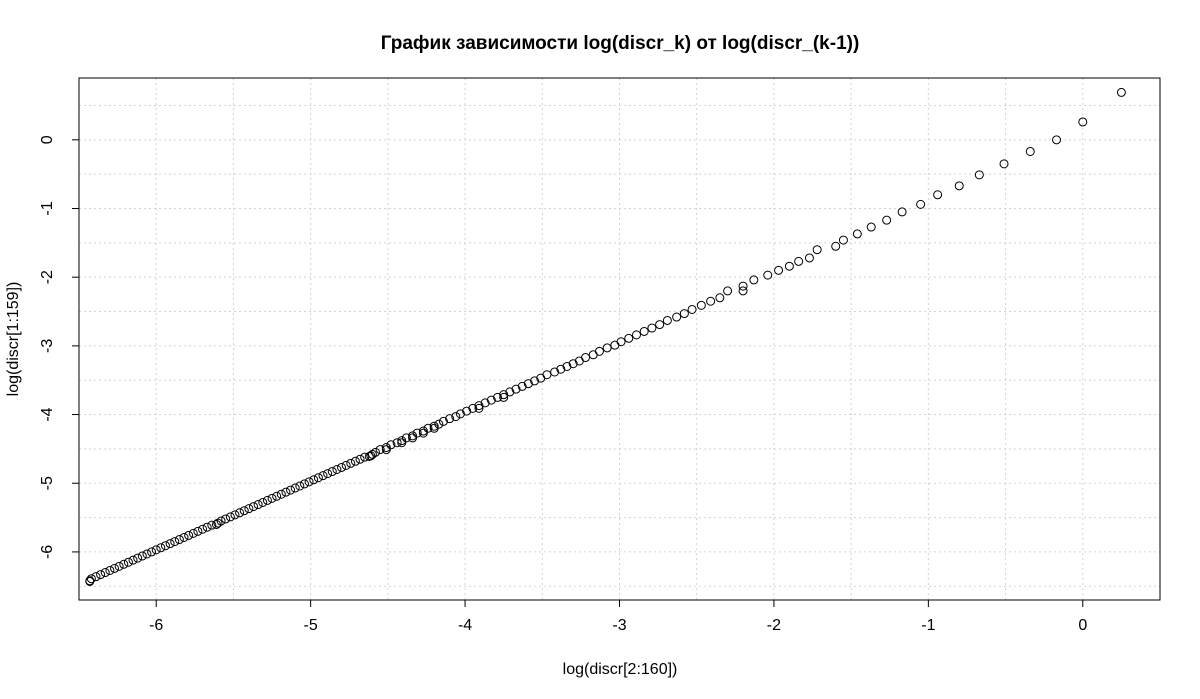  What do you see at coordinates (156, 625) in the screenshot?
I see `x-tick-label: -6` at bounding box center [156, 625].